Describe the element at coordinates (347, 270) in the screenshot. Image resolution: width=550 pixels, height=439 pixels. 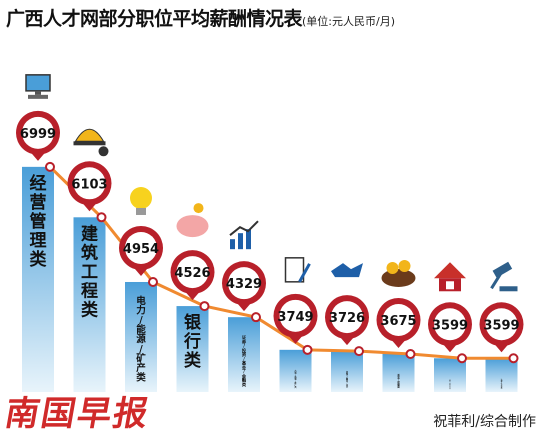
I see `handshake-icon` at that location.